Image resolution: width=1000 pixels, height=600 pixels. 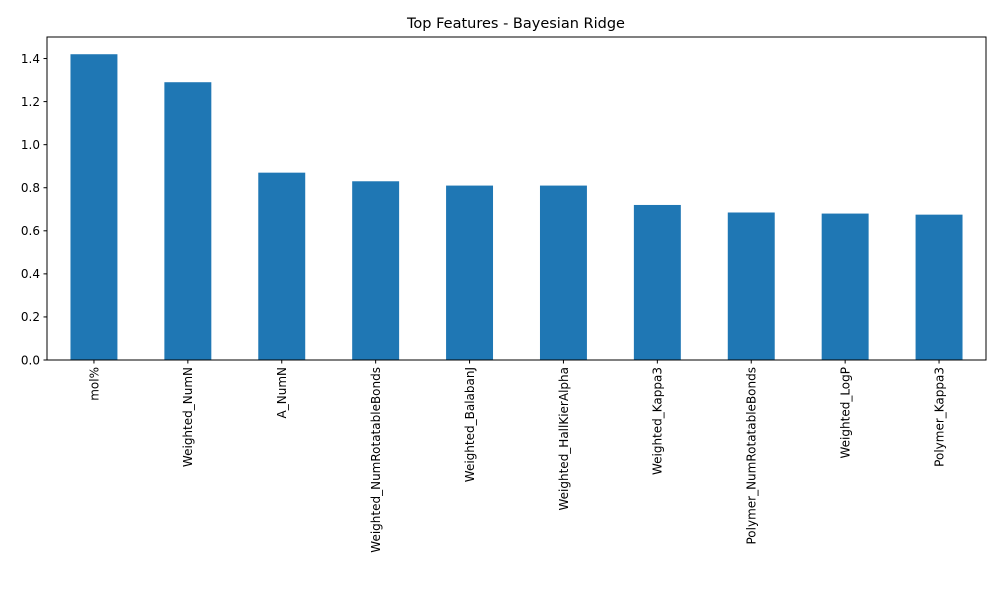 I want to click on bar-mol%, so click(x=94, y=207).